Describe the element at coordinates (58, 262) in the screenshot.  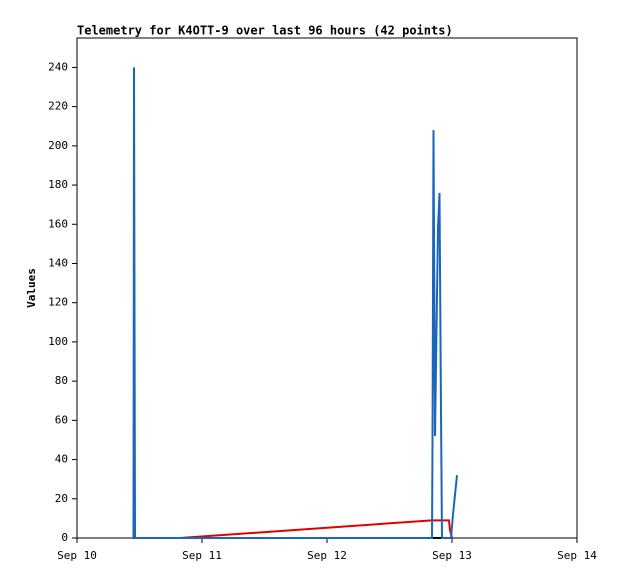
I see `y-tick-label: 140` at that location.